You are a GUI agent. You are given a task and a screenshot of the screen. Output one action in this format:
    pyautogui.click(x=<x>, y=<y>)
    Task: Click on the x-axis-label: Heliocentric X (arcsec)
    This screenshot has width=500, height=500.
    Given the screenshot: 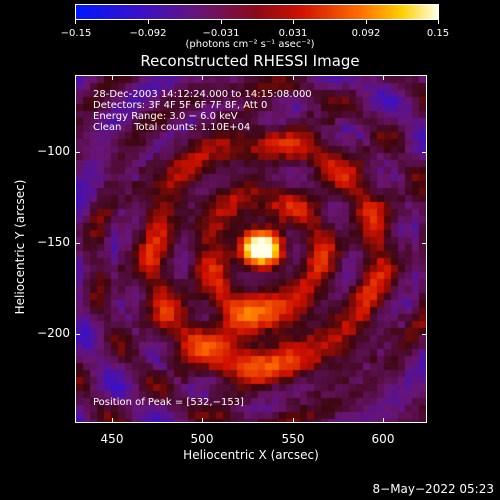 What is the action you would take?
    pyautogui.click(x=251, y=455)
    